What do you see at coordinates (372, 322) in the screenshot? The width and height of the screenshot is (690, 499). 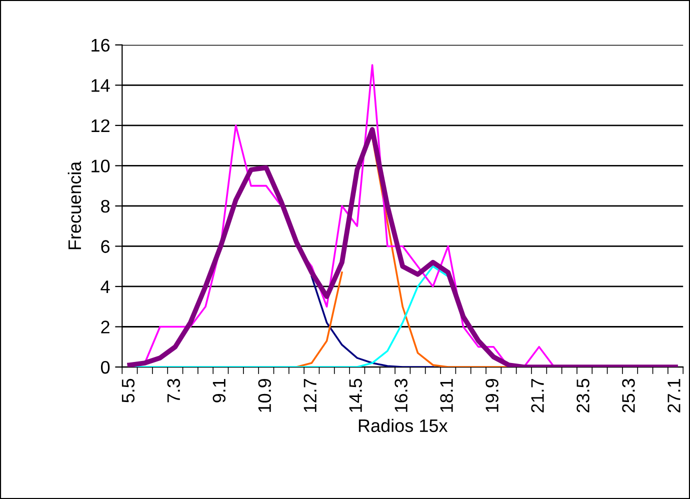 I see `line-series` at bounding box center [372, 322].